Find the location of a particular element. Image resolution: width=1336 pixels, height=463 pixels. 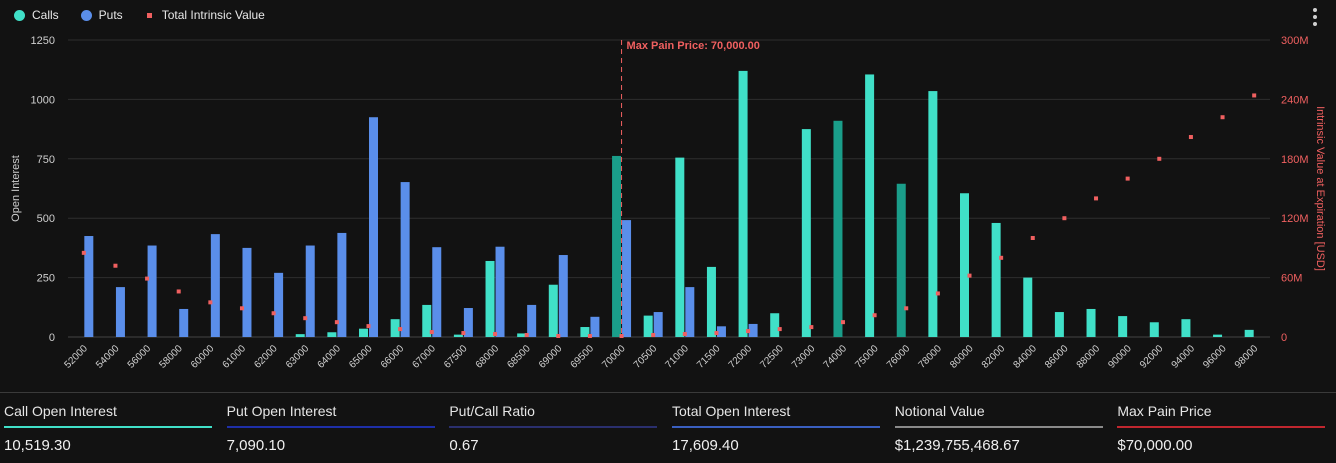

y-tick-label: 500 is located at coordinates (46, 219).